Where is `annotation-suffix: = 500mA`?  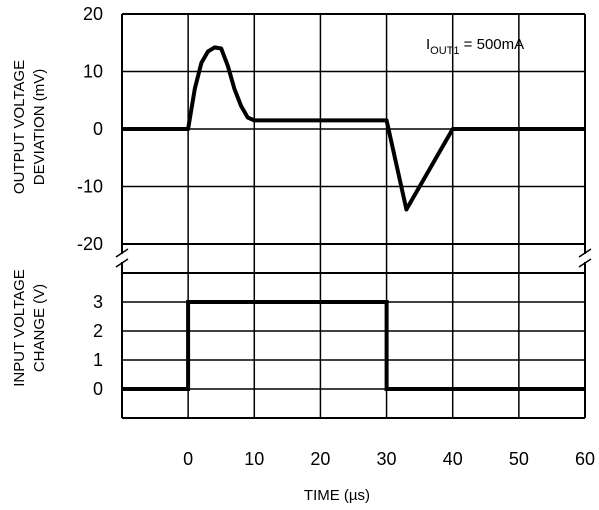
annotation-suffix: = 500mA is located at coordinates (492, 44).